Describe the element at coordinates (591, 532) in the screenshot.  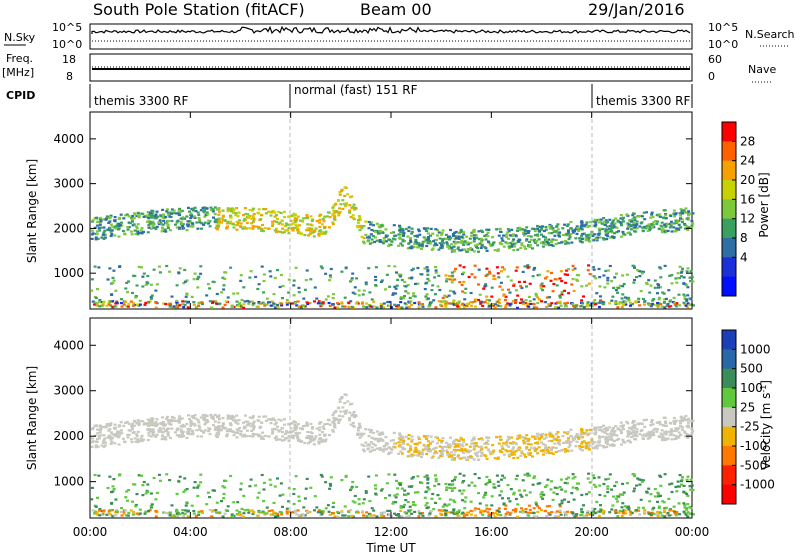
I see `x-tick-label: 20:00` at that location.